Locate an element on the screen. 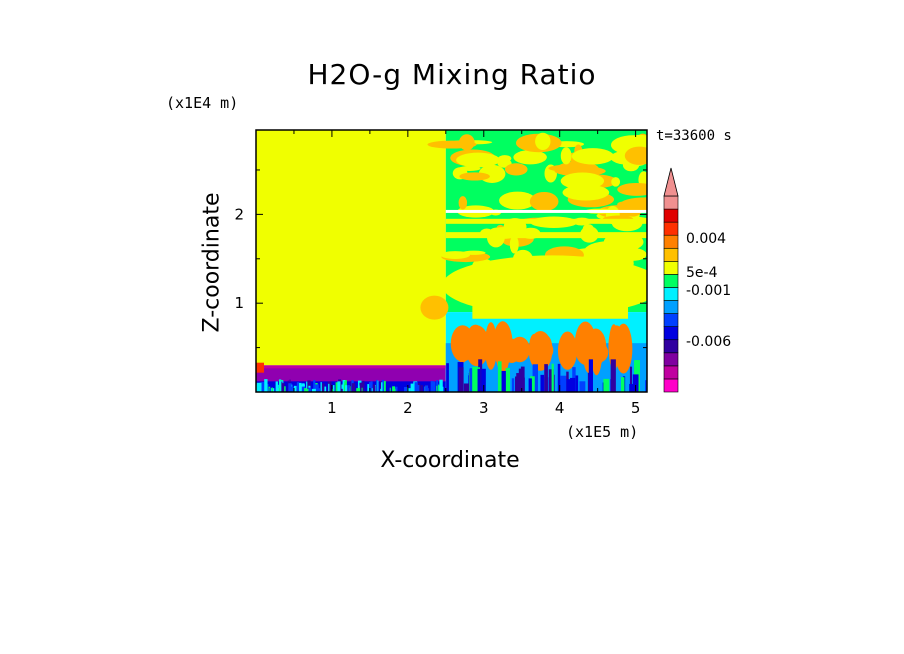 This screenshot has height=654, width=904. x-tick-label: 3 is located at coordinates (484, 408).